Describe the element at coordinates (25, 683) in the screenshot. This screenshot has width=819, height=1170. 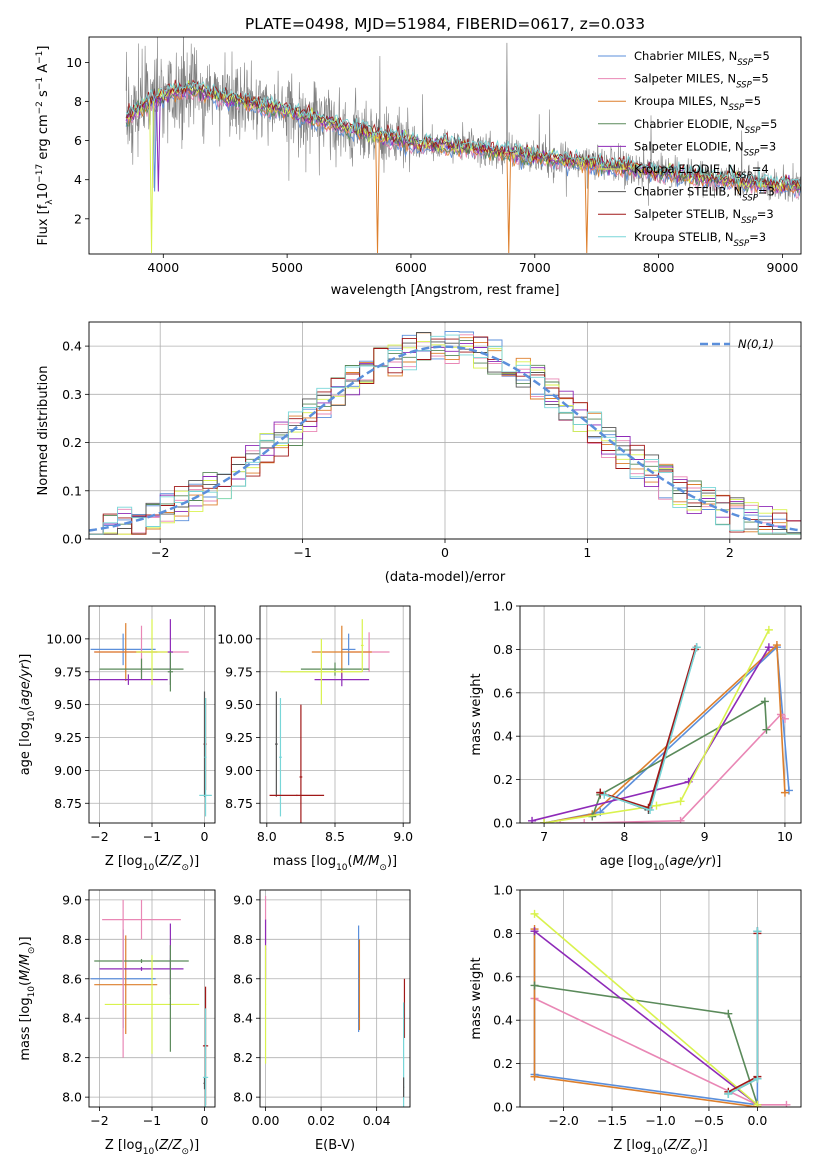
I see `y-axis-label-part: age/yr` at that location.